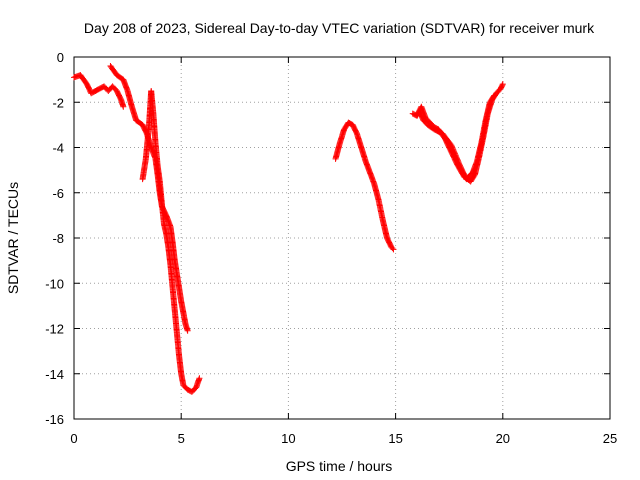  I want to click on y-tick-label: -2, so click(58, 102).